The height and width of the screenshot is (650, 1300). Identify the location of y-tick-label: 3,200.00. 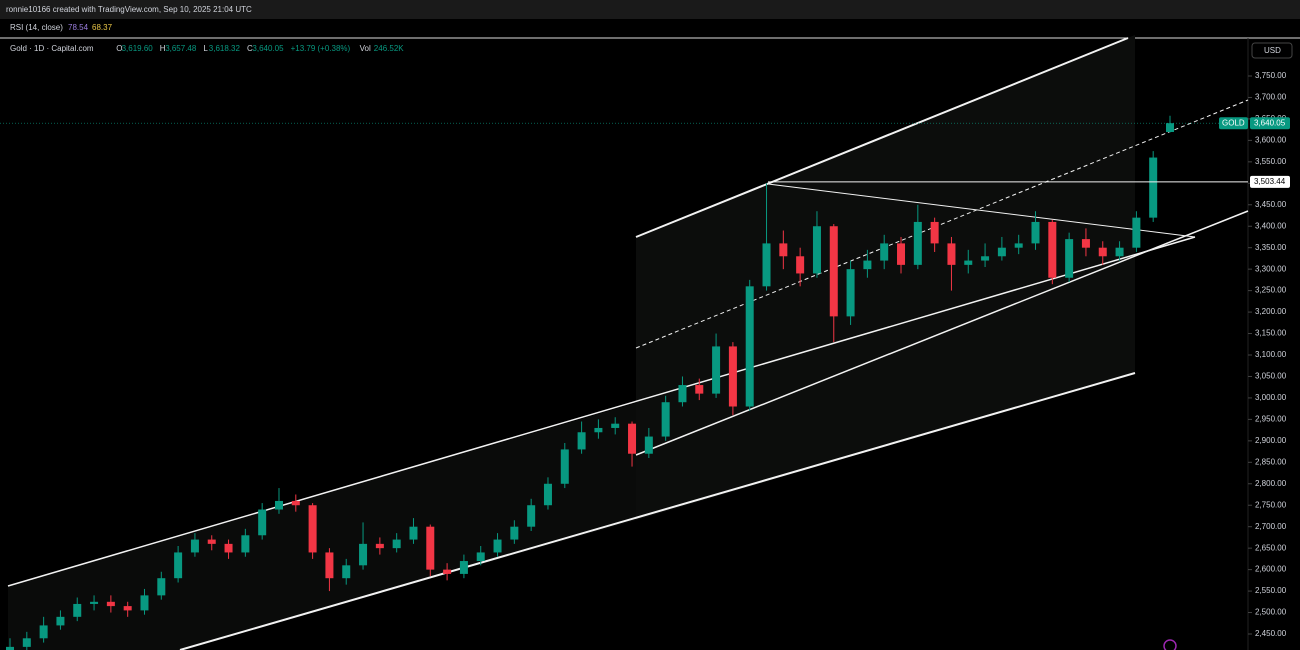
(1271, 311).